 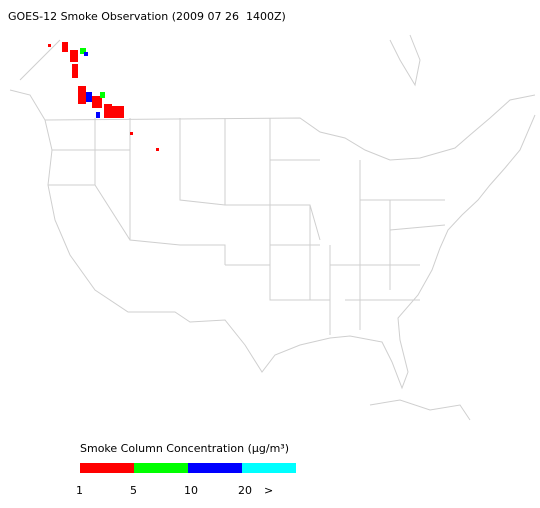 What do you see at coordinates (245, 490) in the screenshot?
I see `legend-label: 20` at bounding box center [245, 490].